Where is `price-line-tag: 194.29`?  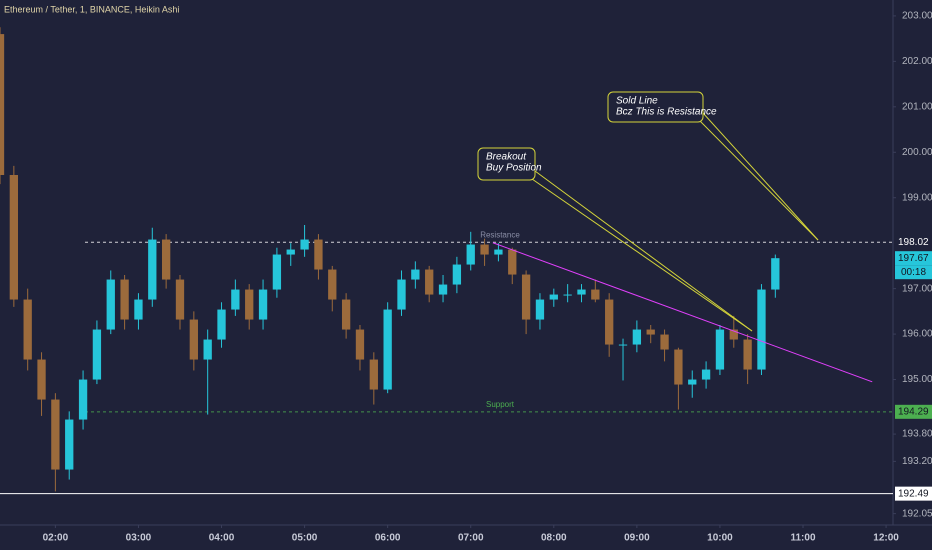 price-line-tag: 194.29 is located at coordinates (913, 411).